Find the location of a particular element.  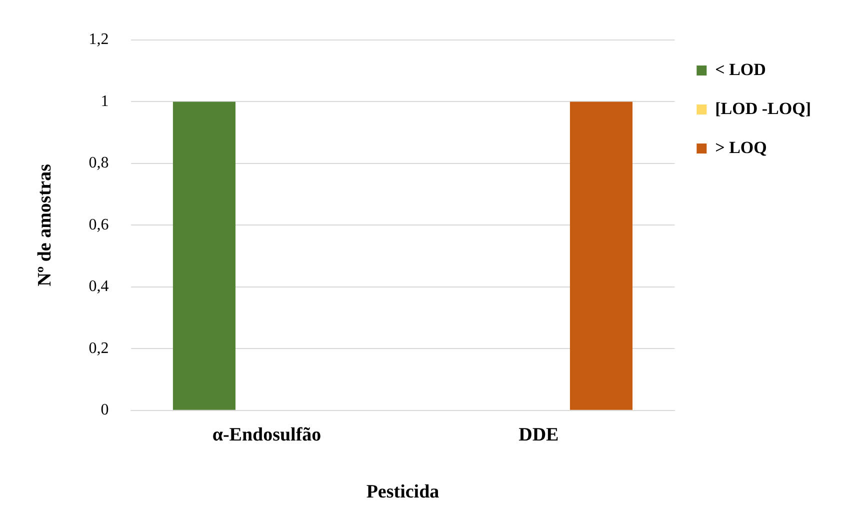

y-tick-label: 1 is located at coordinates (104, 101).